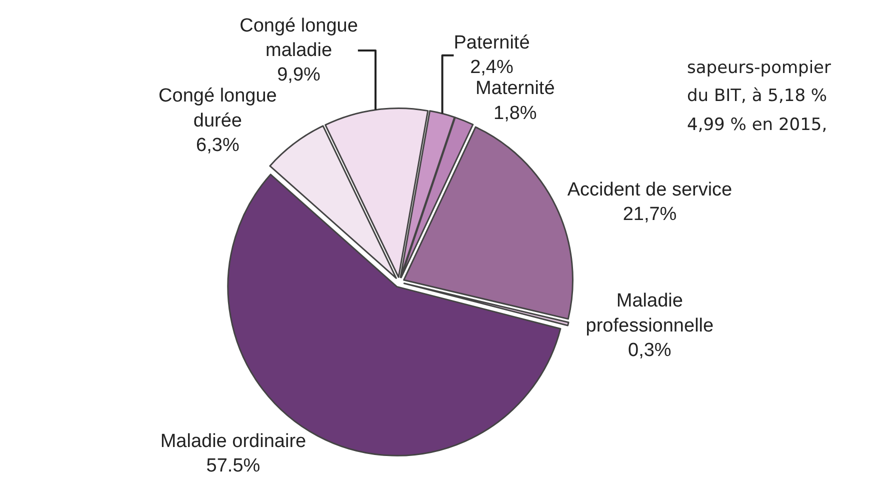  What do you see at coordinates (759, 68) in the screenshot?
I see `text: sapeurs-pompier` at bounding box center [759, 68].